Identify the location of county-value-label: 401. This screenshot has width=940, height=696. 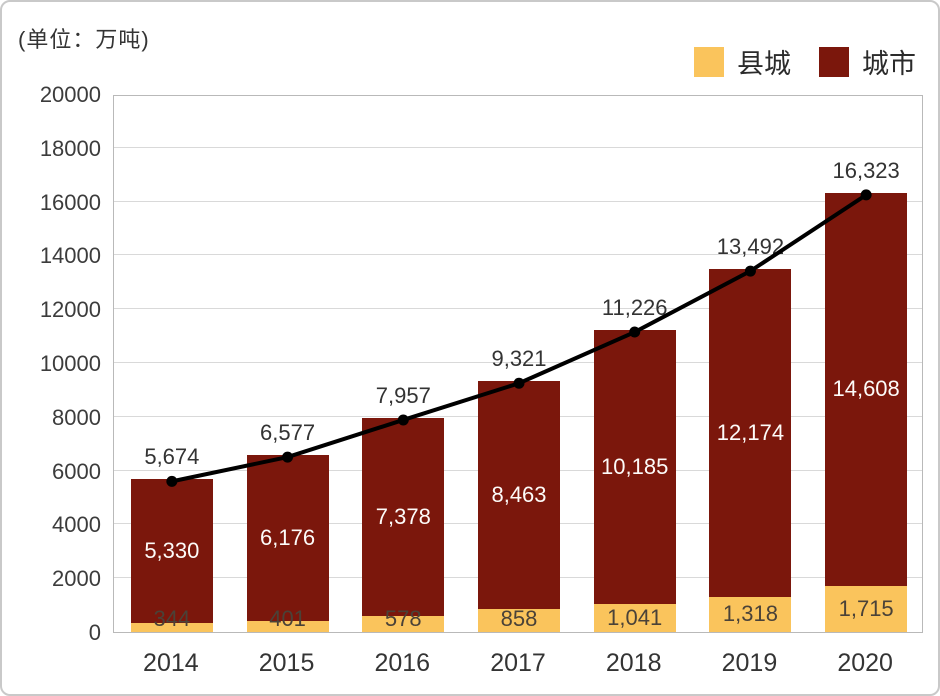
(287, 618).